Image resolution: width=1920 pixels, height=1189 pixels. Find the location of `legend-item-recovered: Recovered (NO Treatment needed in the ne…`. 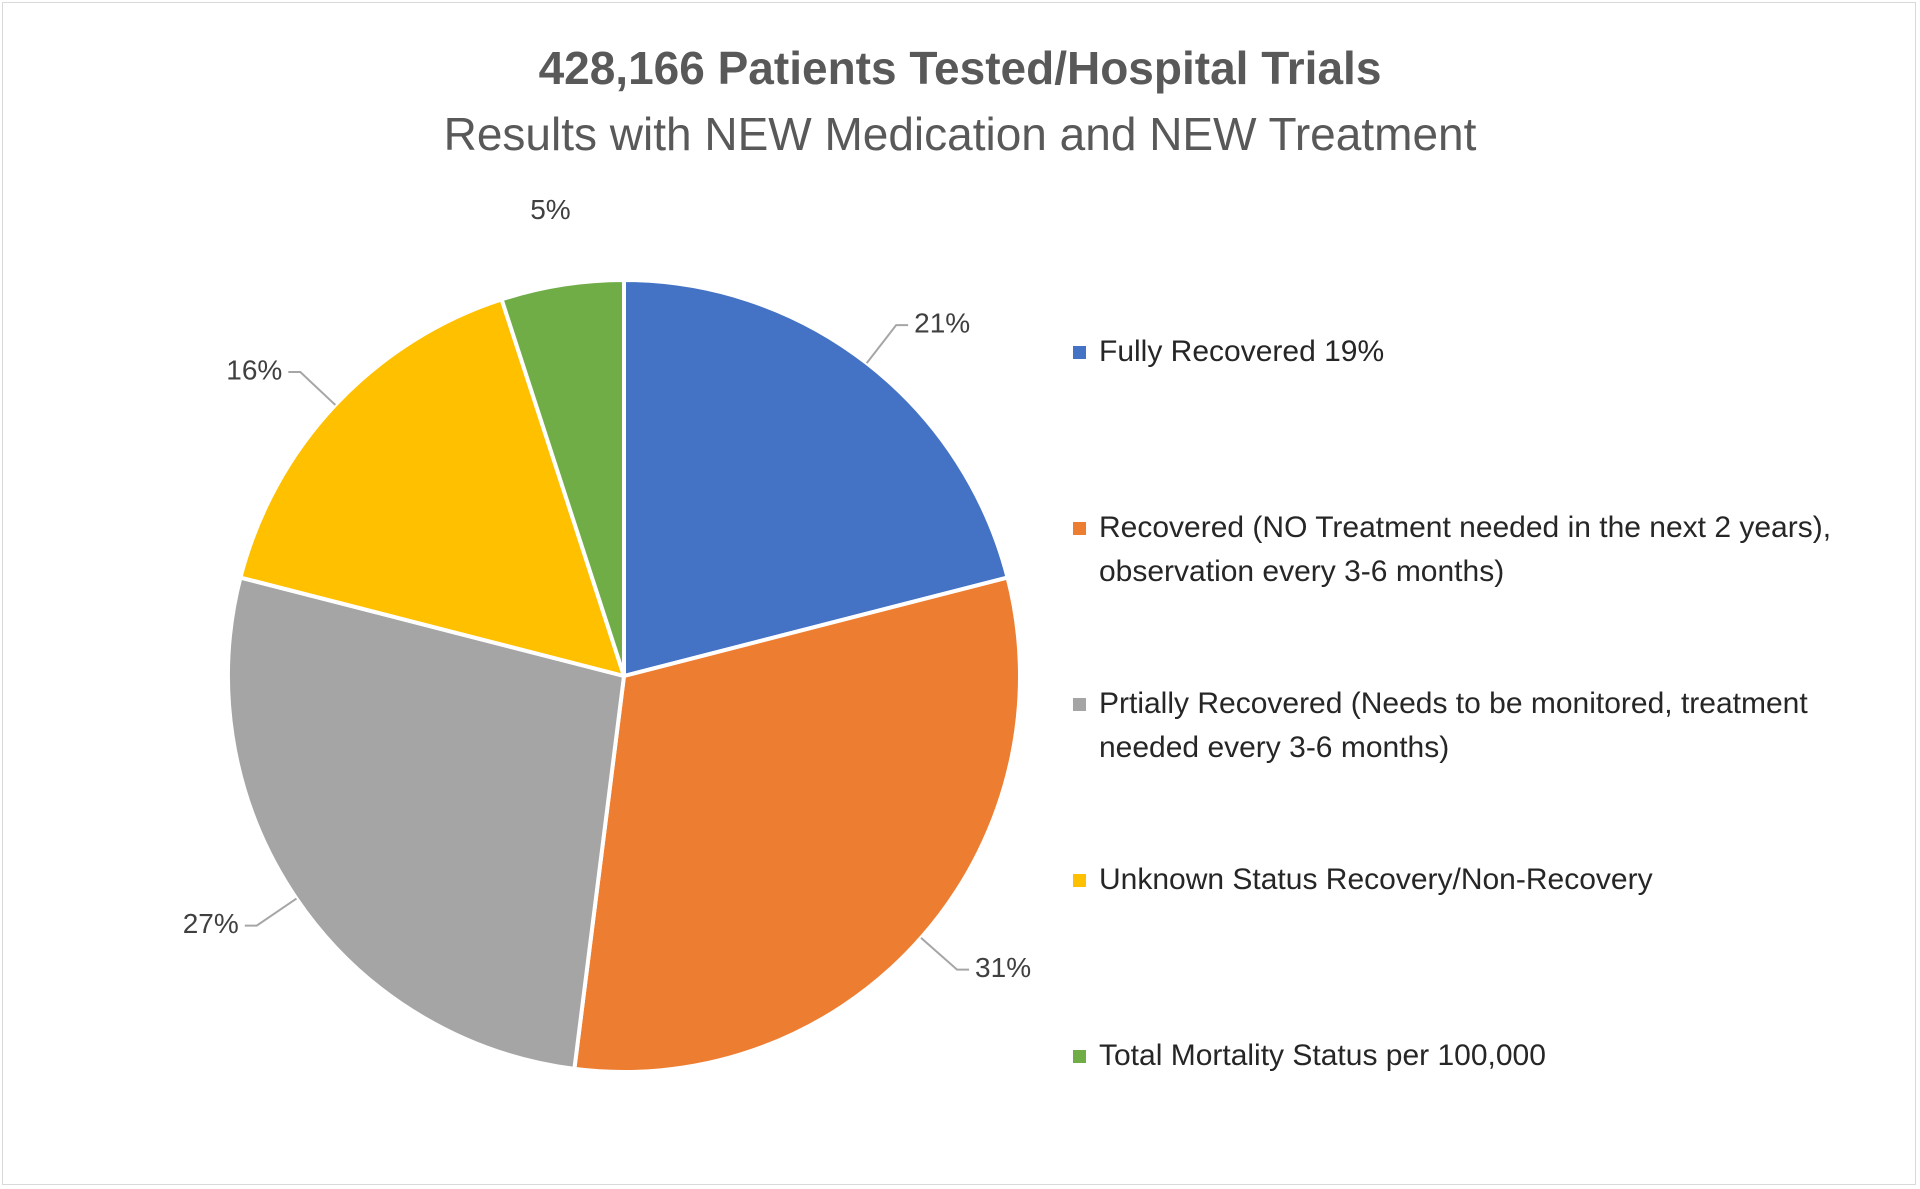

legend-item-recovered: Recovered (NO Treatment needed in the ne… is located at coordinates (1493, 550).